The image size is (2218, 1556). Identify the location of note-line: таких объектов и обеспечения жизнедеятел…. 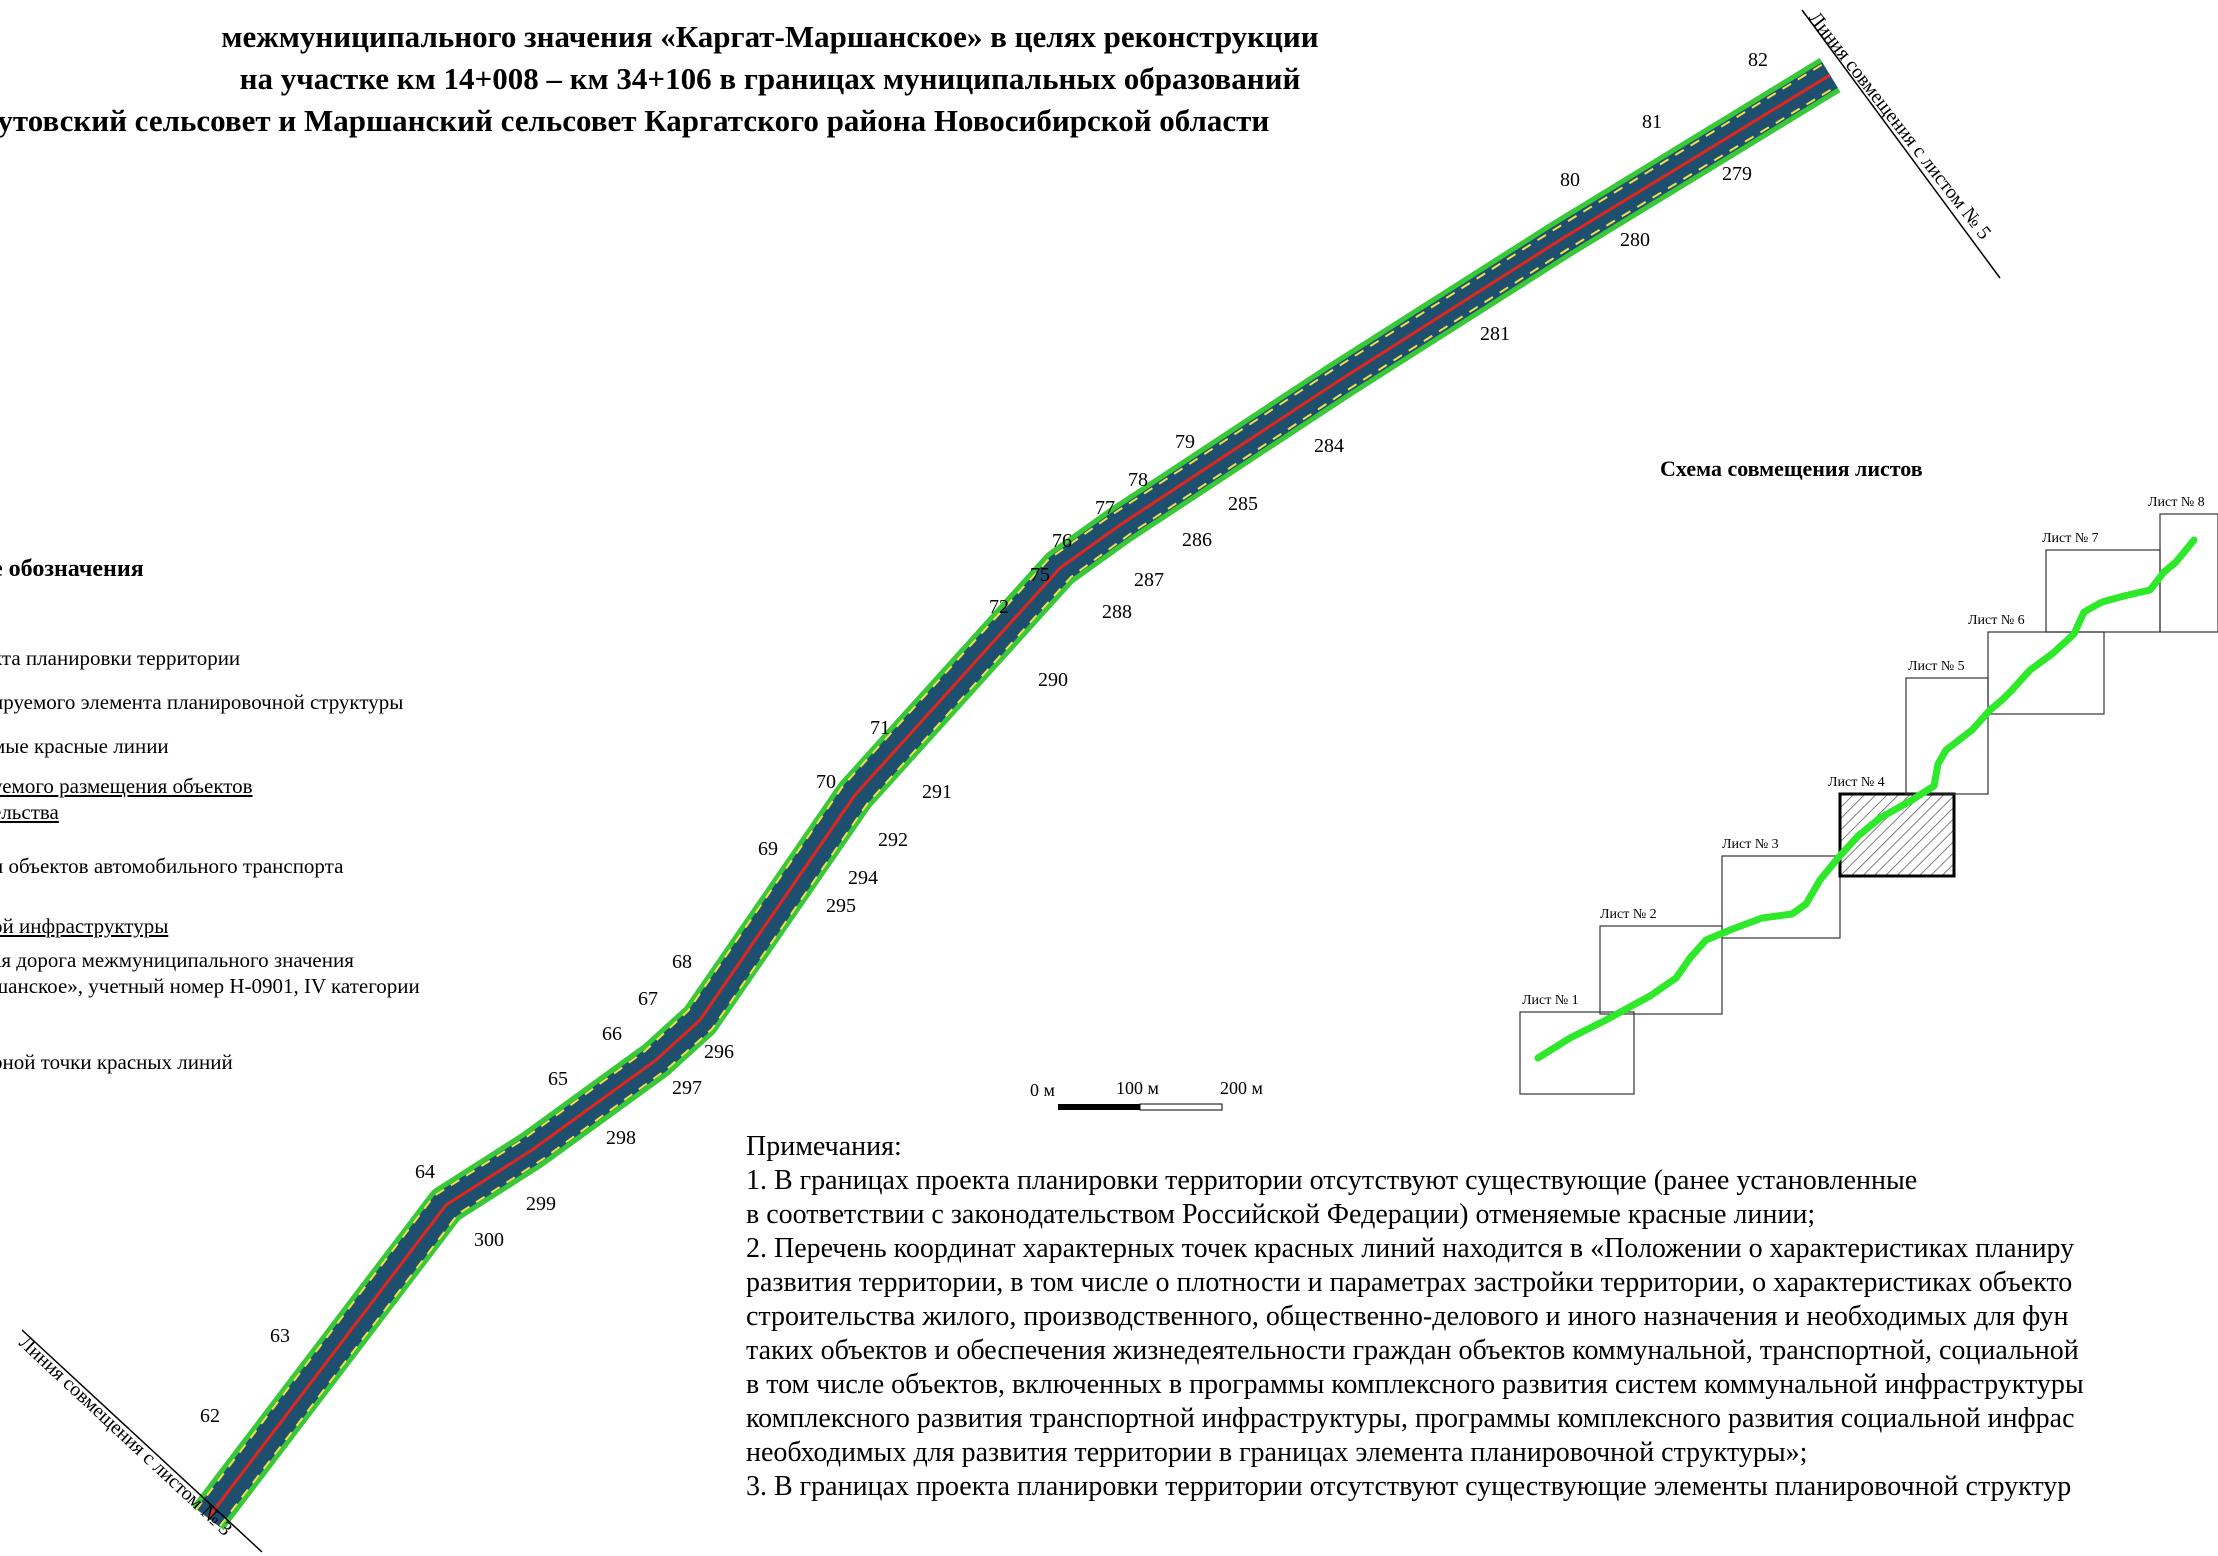
(1412, 1350).